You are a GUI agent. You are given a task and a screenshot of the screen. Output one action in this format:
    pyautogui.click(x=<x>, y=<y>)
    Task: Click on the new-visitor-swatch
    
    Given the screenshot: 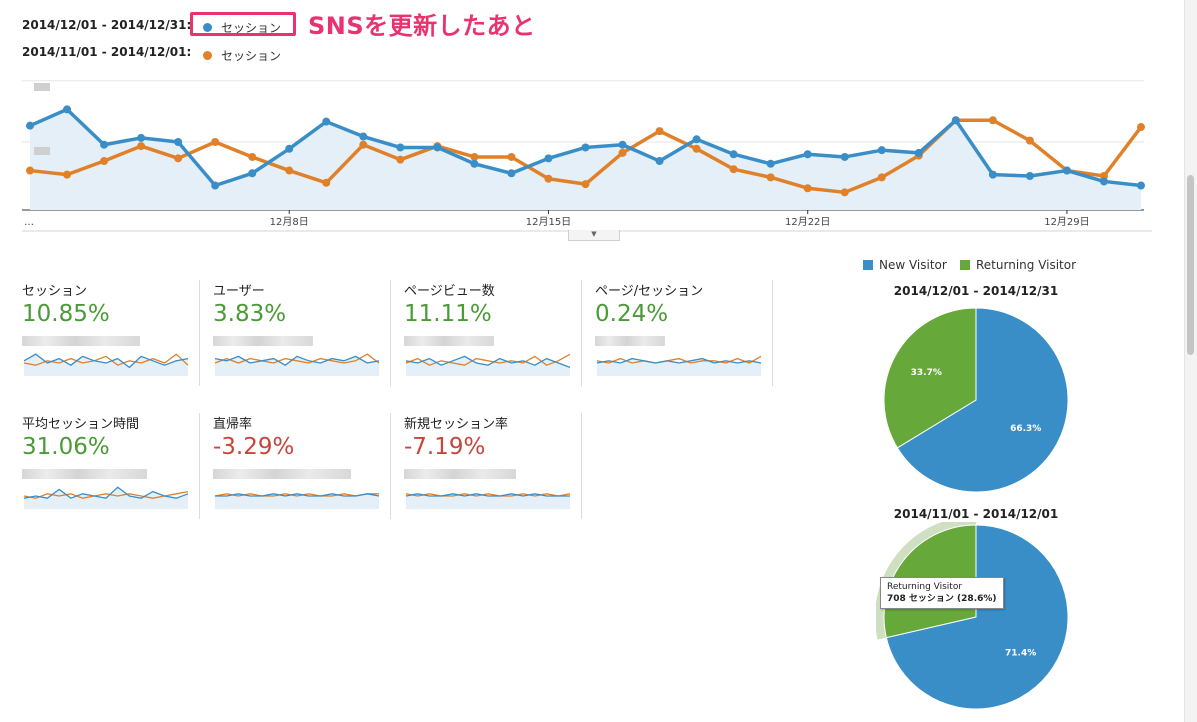 What is the action you would take?
    pyautogui.click(x=868, y=265)
    